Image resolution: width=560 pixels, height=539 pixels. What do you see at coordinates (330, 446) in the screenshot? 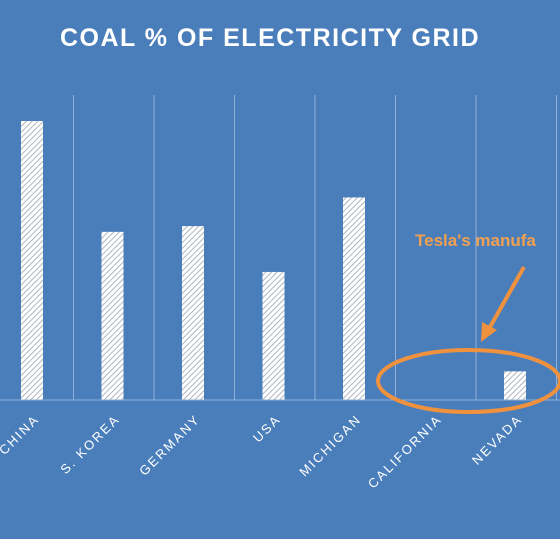
I see `tick-label: MICHIGAN` at bounding box center [330, 446].